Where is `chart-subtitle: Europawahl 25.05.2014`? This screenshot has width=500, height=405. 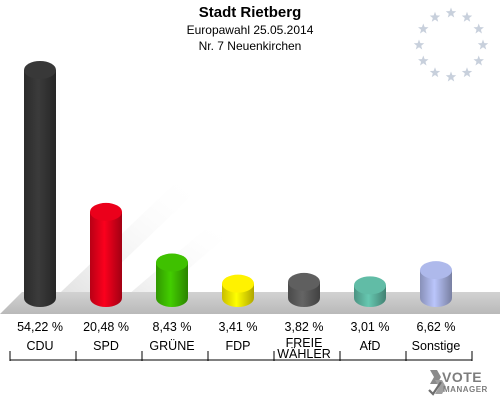
chart-subtitle: Europawahl 25.05.2014 is located at coordinates (250, 30).